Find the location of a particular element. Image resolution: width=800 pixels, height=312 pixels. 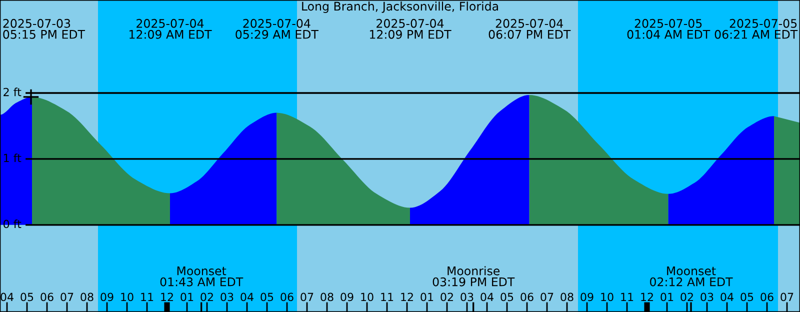

annotation: 2025-07-05 01:04 AM EDT is located at coordinates (668, 28).